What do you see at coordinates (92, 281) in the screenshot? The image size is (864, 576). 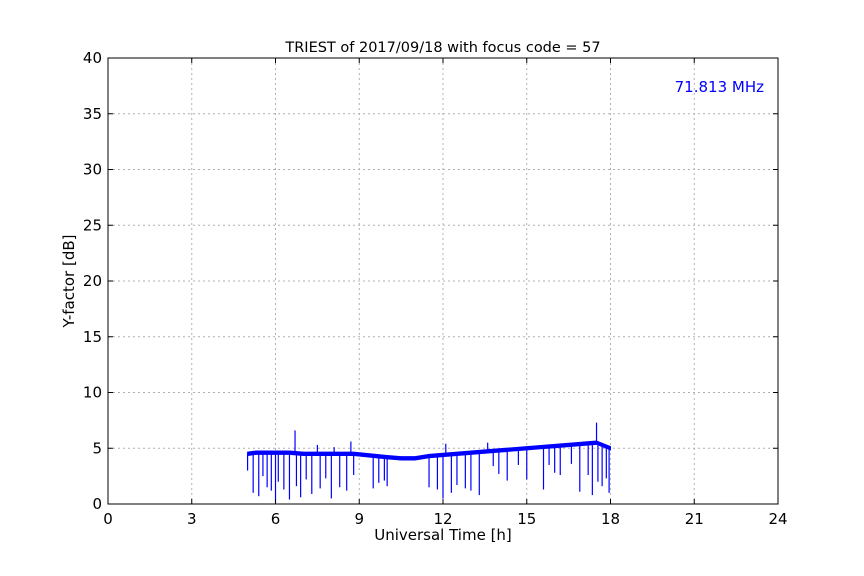 I see `y-tick-label: 20` at bounding box center [92, 281].